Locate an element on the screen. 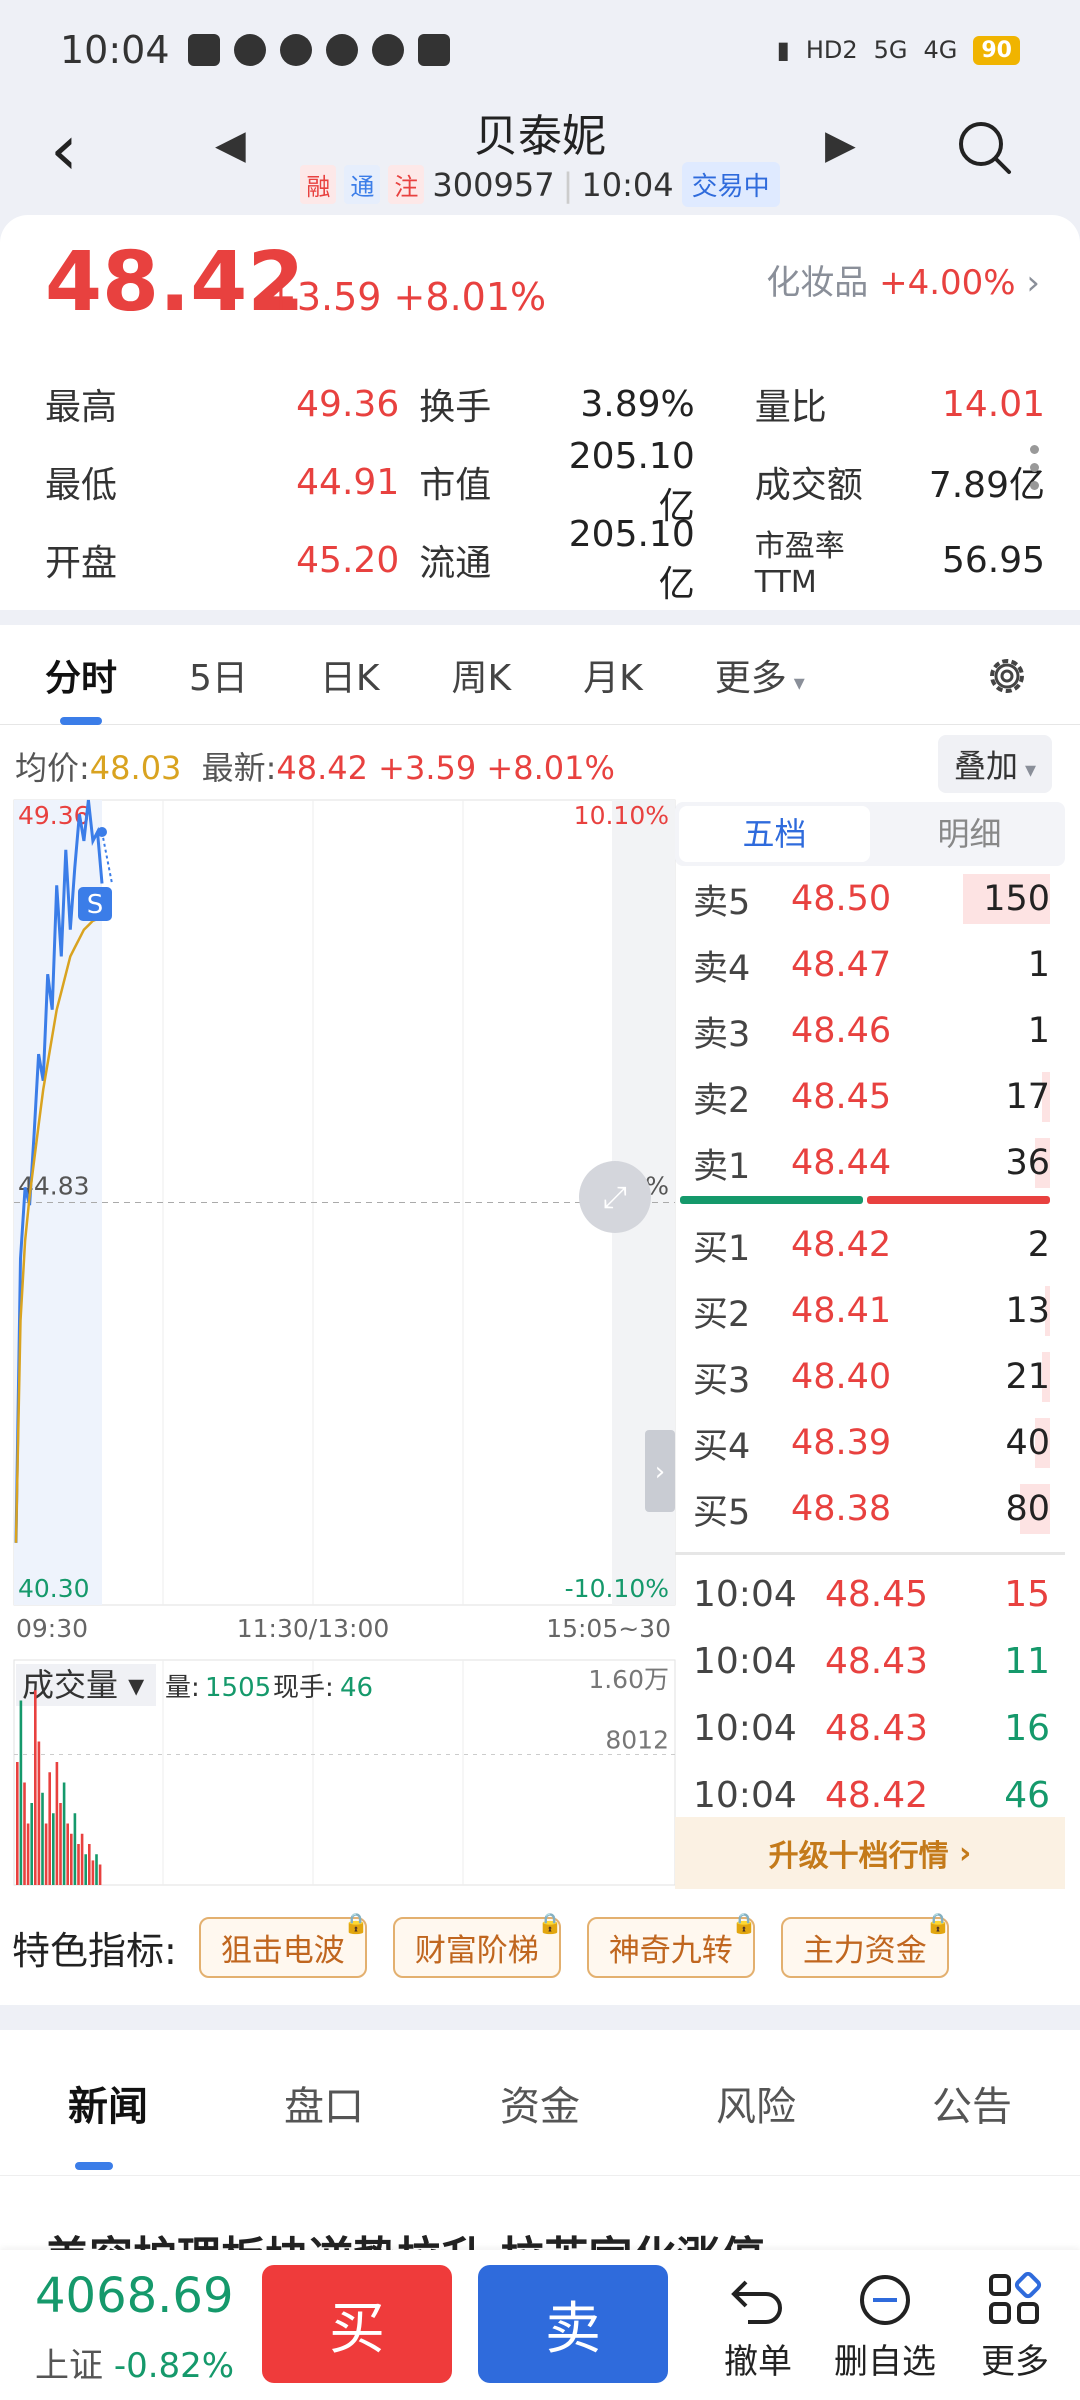 This screenshot has width=1080, height=2400. index-value: 4068.69 is located at coordinates (134, 2296).